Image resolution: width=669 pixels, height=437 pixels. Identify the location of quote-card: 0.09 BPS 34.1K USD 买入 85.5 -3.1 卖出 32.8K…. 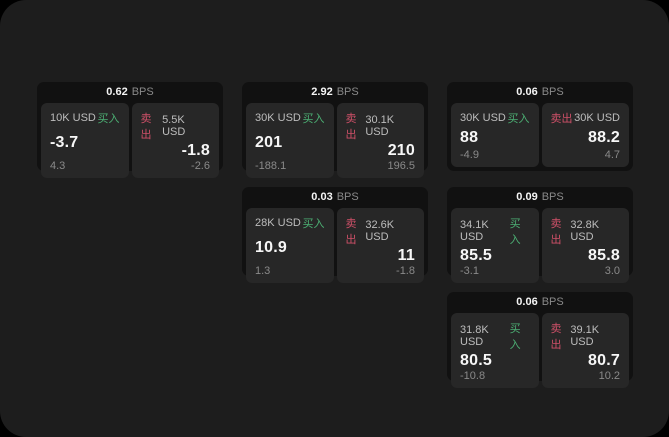
(540, 235).